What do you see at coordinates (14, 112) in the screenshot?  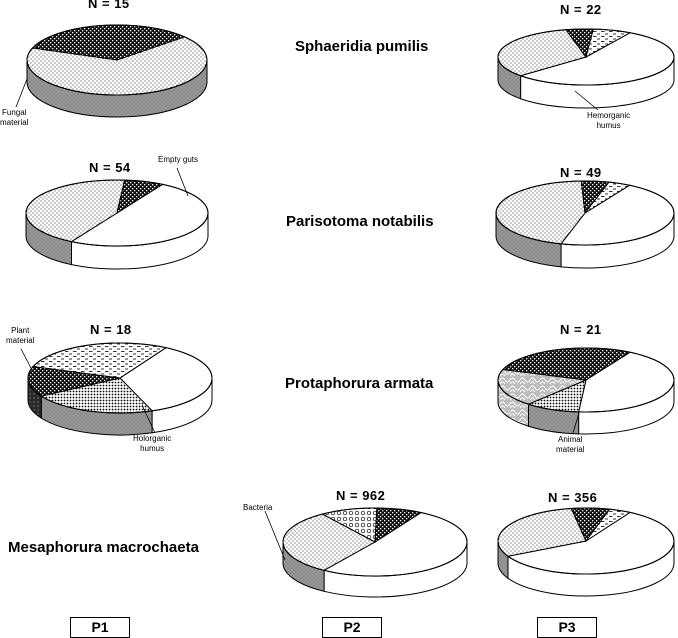 I see `callout-fungal-line-1: Fungal` at bounding box center [14, 112].